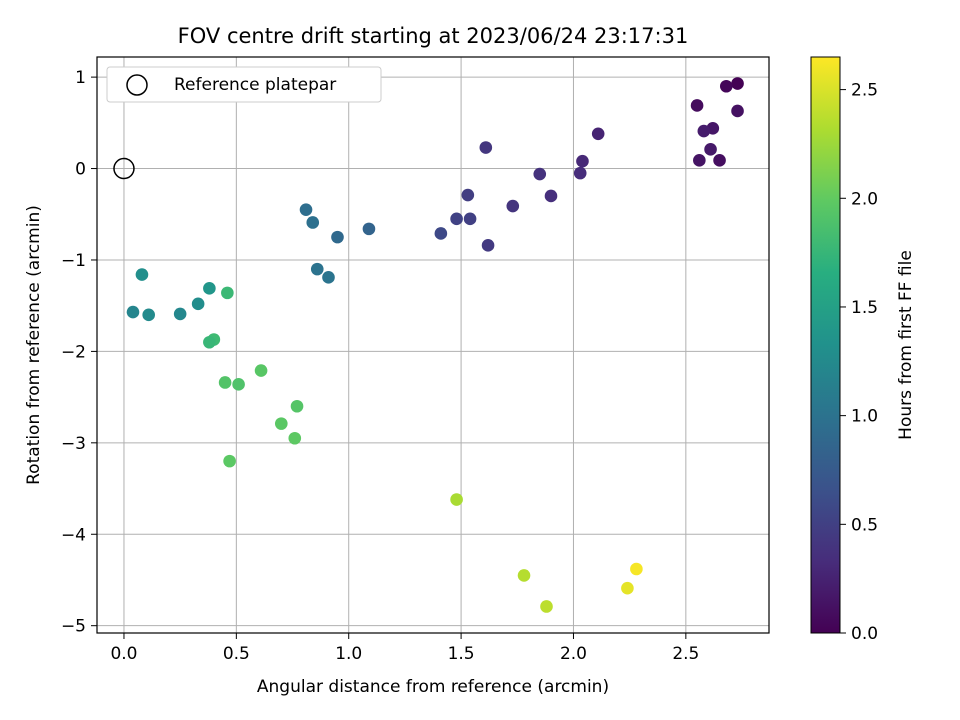 The height and width of the screenshot is (720, 960). Describe the element at coordinates (864, 308) in the screenshot. I see `colorbar-tick-label: 1.5` at that location.